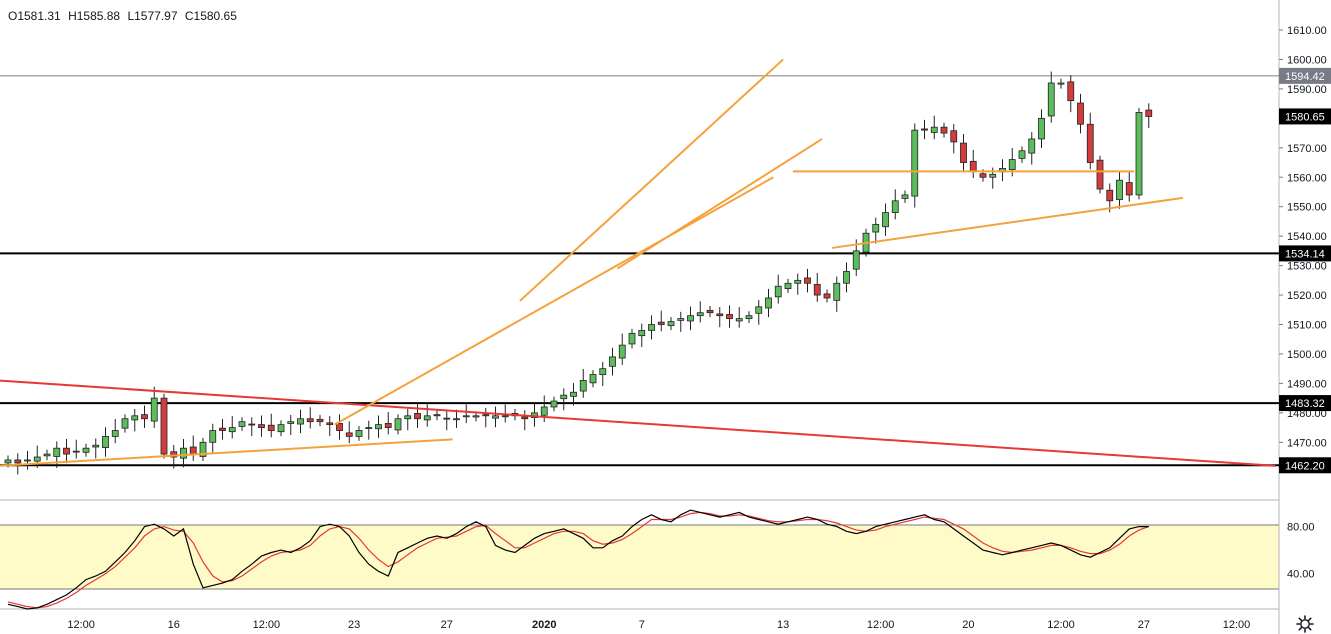 This screenshot has height=634, width=1331. I want to click on time-tick-label: 23, so click(354, 625).